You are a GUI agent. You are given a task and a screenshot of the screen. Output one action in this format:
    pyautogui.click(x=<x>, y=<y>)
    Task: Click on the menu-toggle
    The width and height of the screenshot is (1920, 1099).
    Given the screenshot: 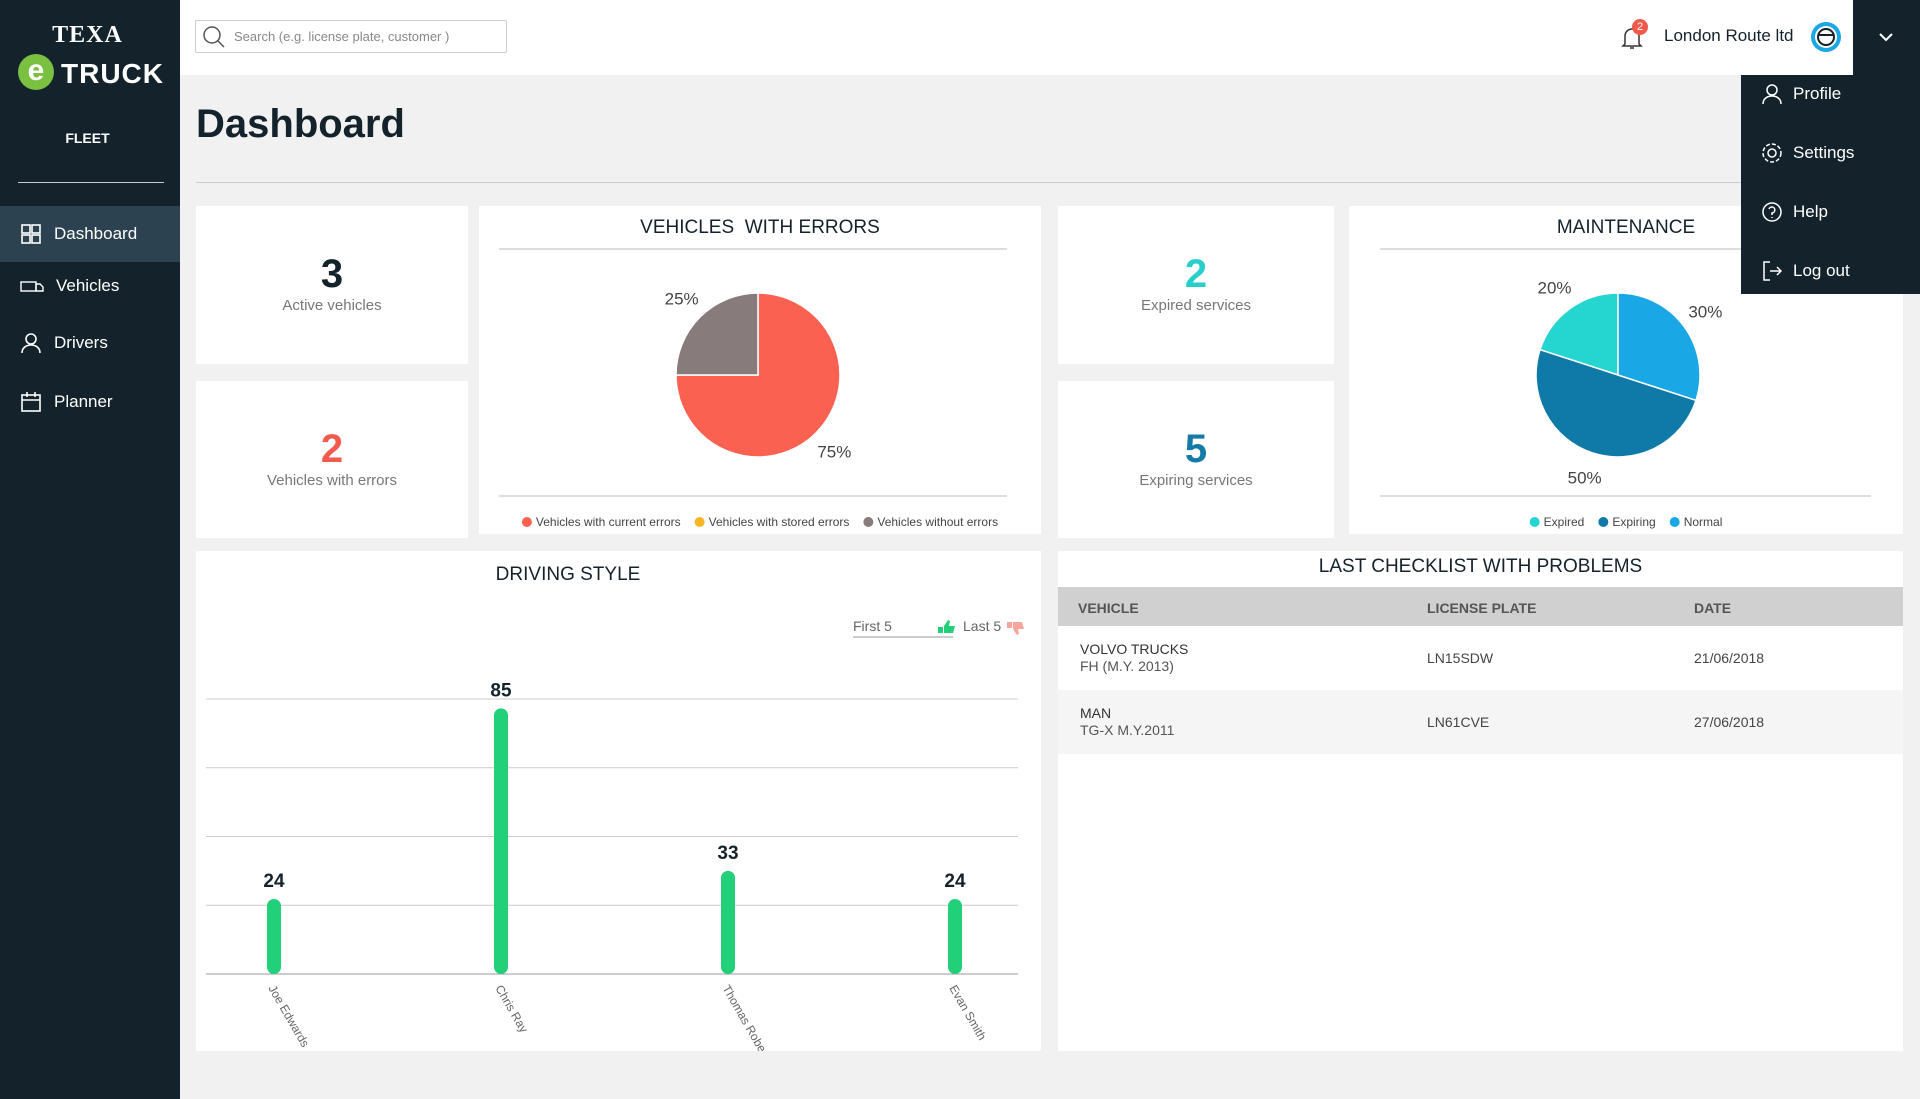 What is the action you would take?
    pyautogui.click(x=1886, y=37)
    